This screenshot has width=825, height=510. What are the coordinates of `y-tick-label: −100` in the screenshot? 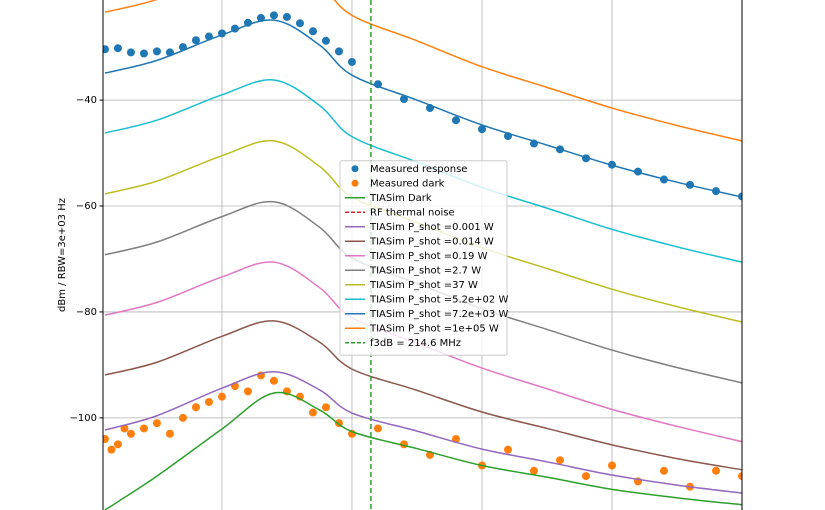 It's located at (83, 418).